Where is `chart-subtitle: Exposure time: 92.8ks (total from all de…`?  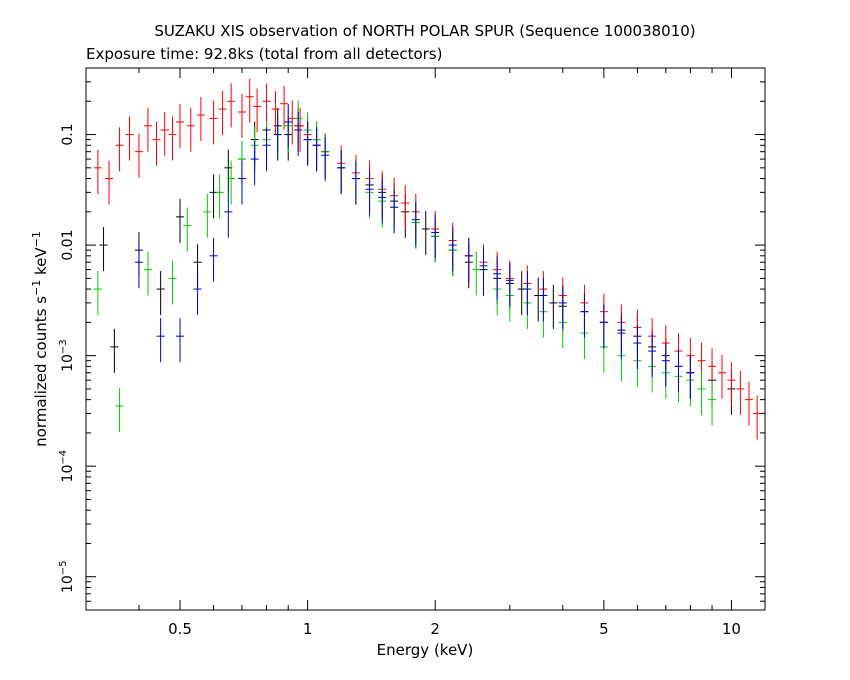 chart-subtitle: Exposure time: 92.8ks (total from all de… is located at coordinates (264, 54).